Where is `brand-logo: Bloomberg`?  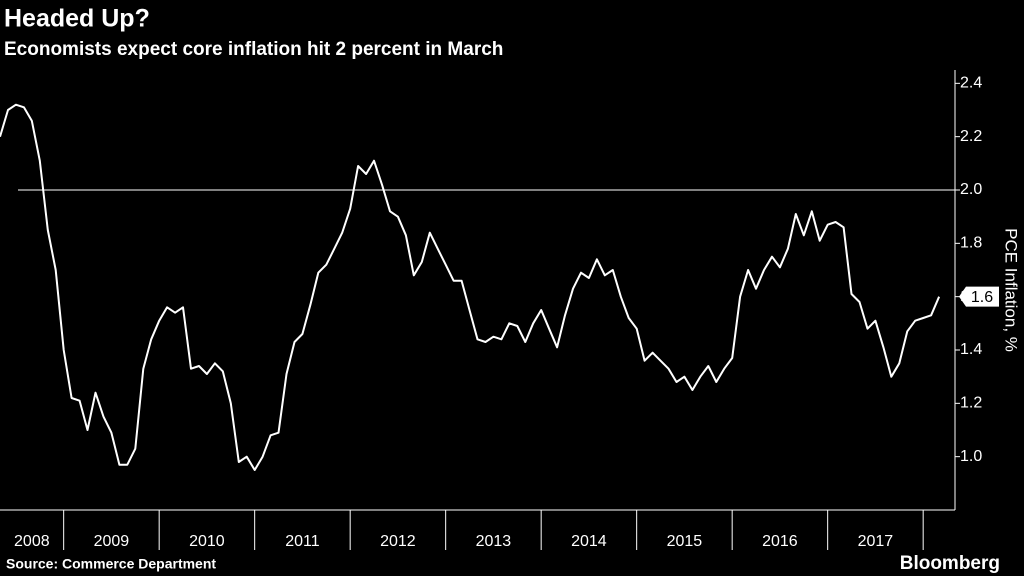
brand-logo: Bloomberg is located at coordinates (950, 563).